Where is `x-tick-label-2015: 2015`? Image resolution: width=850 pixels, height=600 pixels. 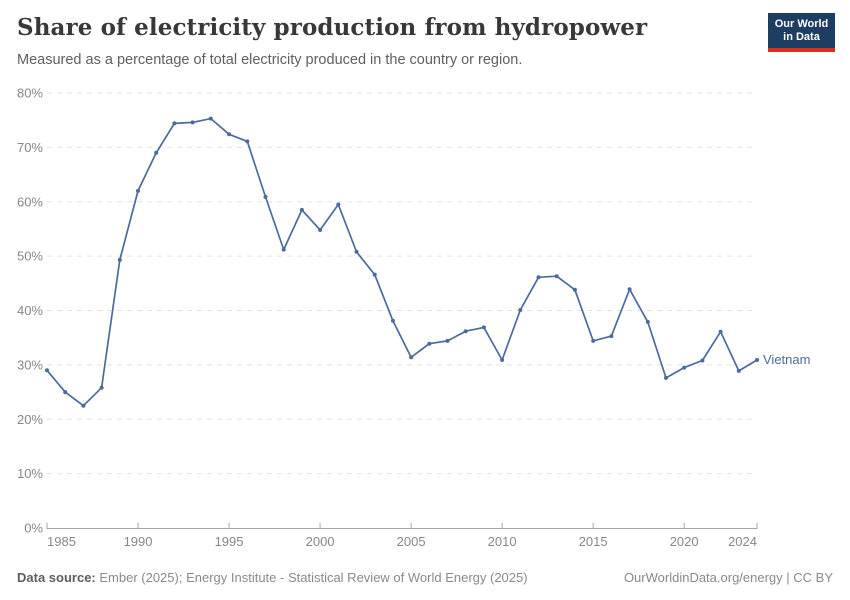 x-tick-label-2015: 2015 is located at coordinates (593, 541).